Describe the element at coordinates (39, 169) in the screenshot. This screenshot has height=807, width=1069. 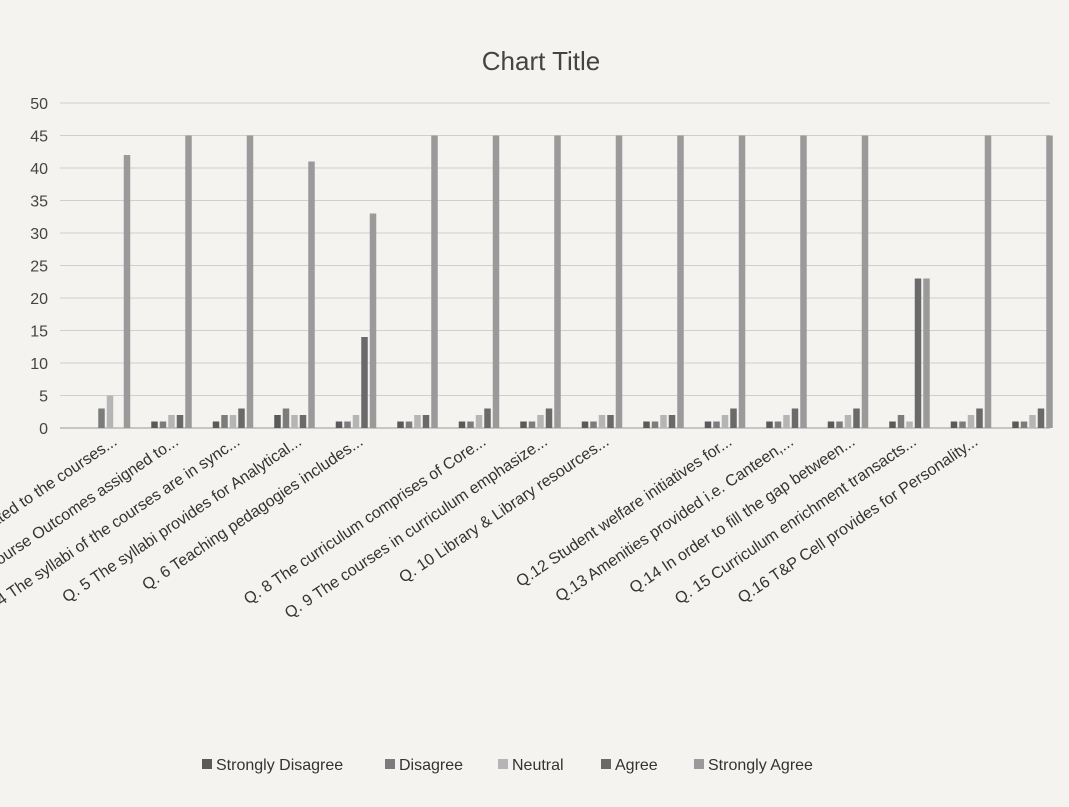
I see `y-tick-label: 40` at that location.